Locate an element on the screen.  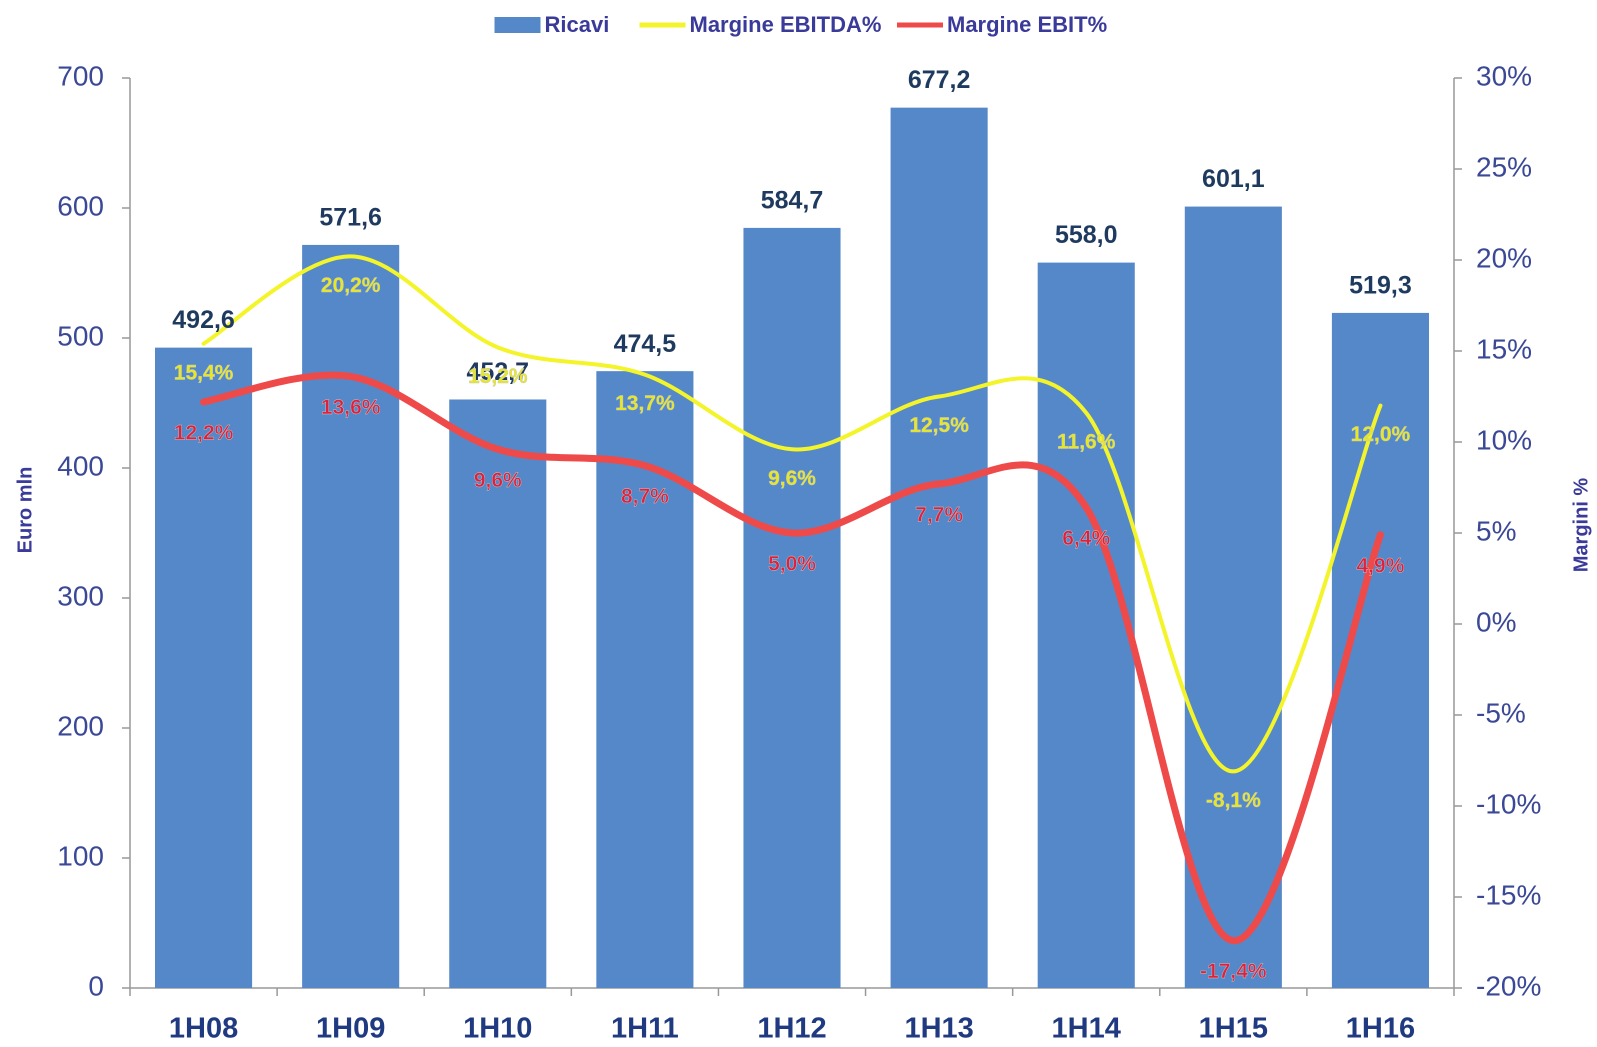
x-tick-label: 1H16 is located at coordinates (1380, 1029).